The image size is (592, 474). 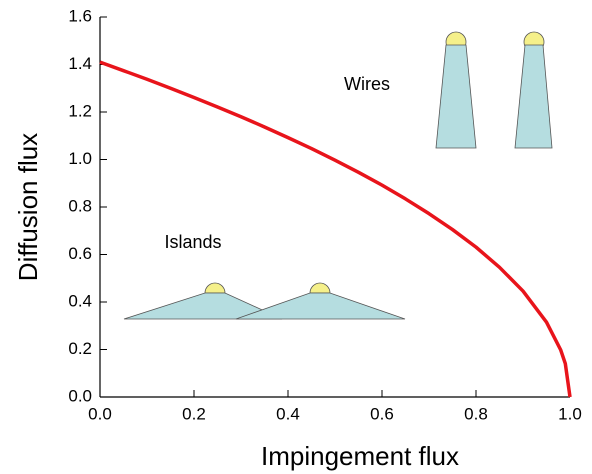 I want to click on y-tick-label: 0.6, so click(x=80, y=253).